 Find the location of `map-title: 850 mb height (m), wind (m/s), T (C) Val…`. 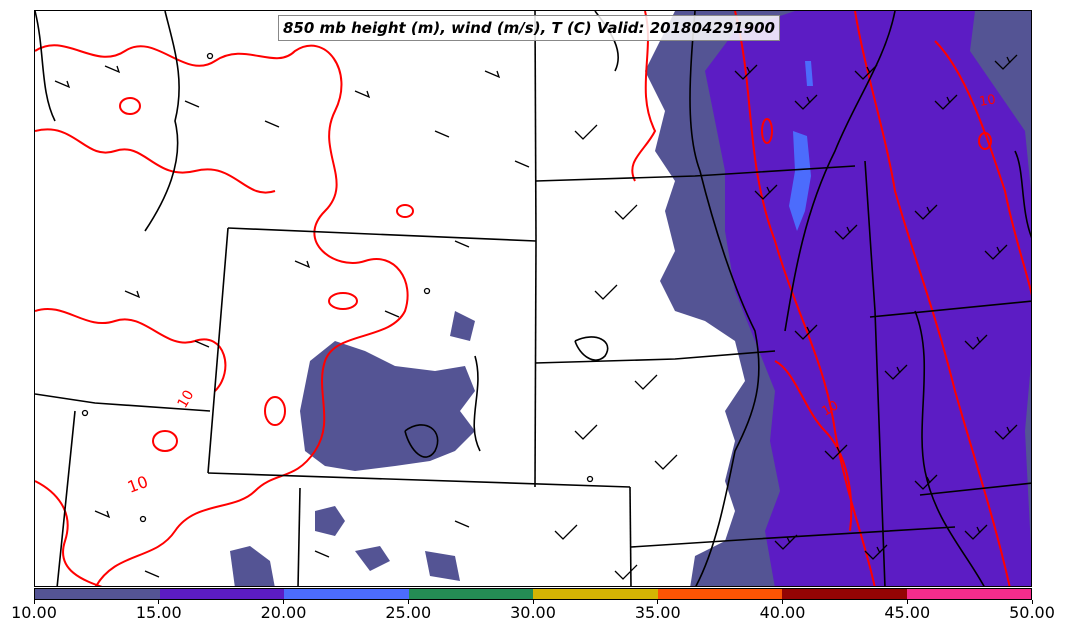

map-title: 850 mb height (m), wind (m/s), T (C) Val… is located at coordinates (529, 28).